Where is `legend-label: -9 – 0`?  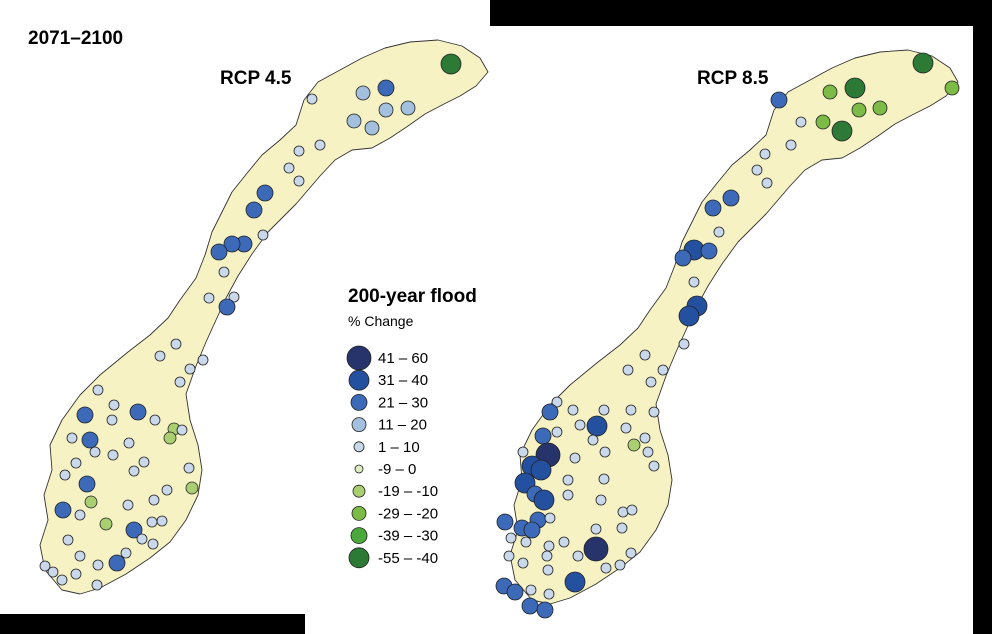
legend-label: -9 – 0 is located at coordinates (397, 469).